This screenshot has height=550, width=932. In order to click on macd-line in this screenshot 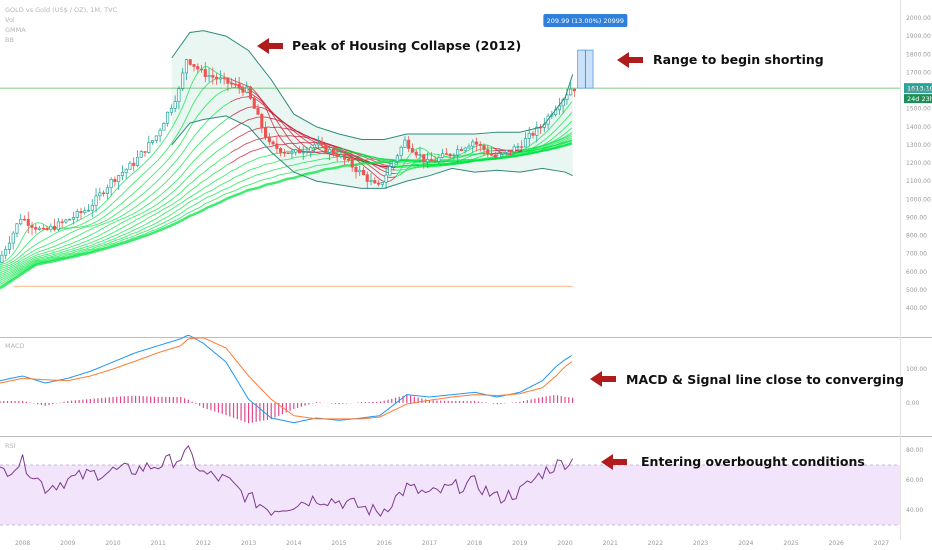, I will do `click(286, 379)`.